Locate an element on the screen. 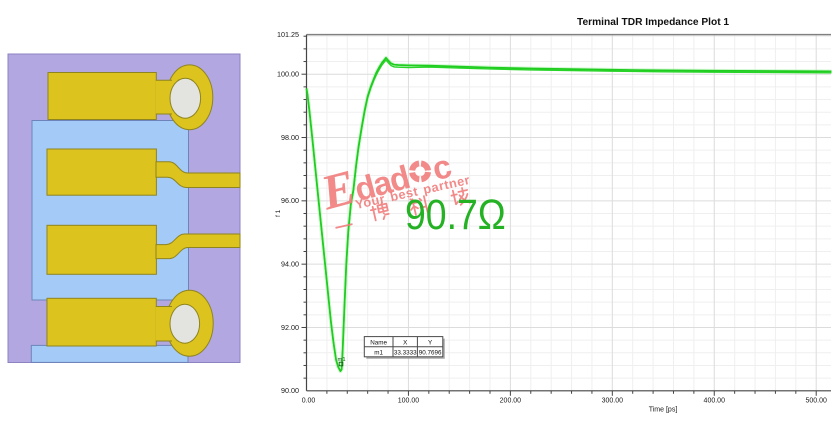 This screenshot has height=427, width=838. svg-text: X is located at coordinates (405, 343).